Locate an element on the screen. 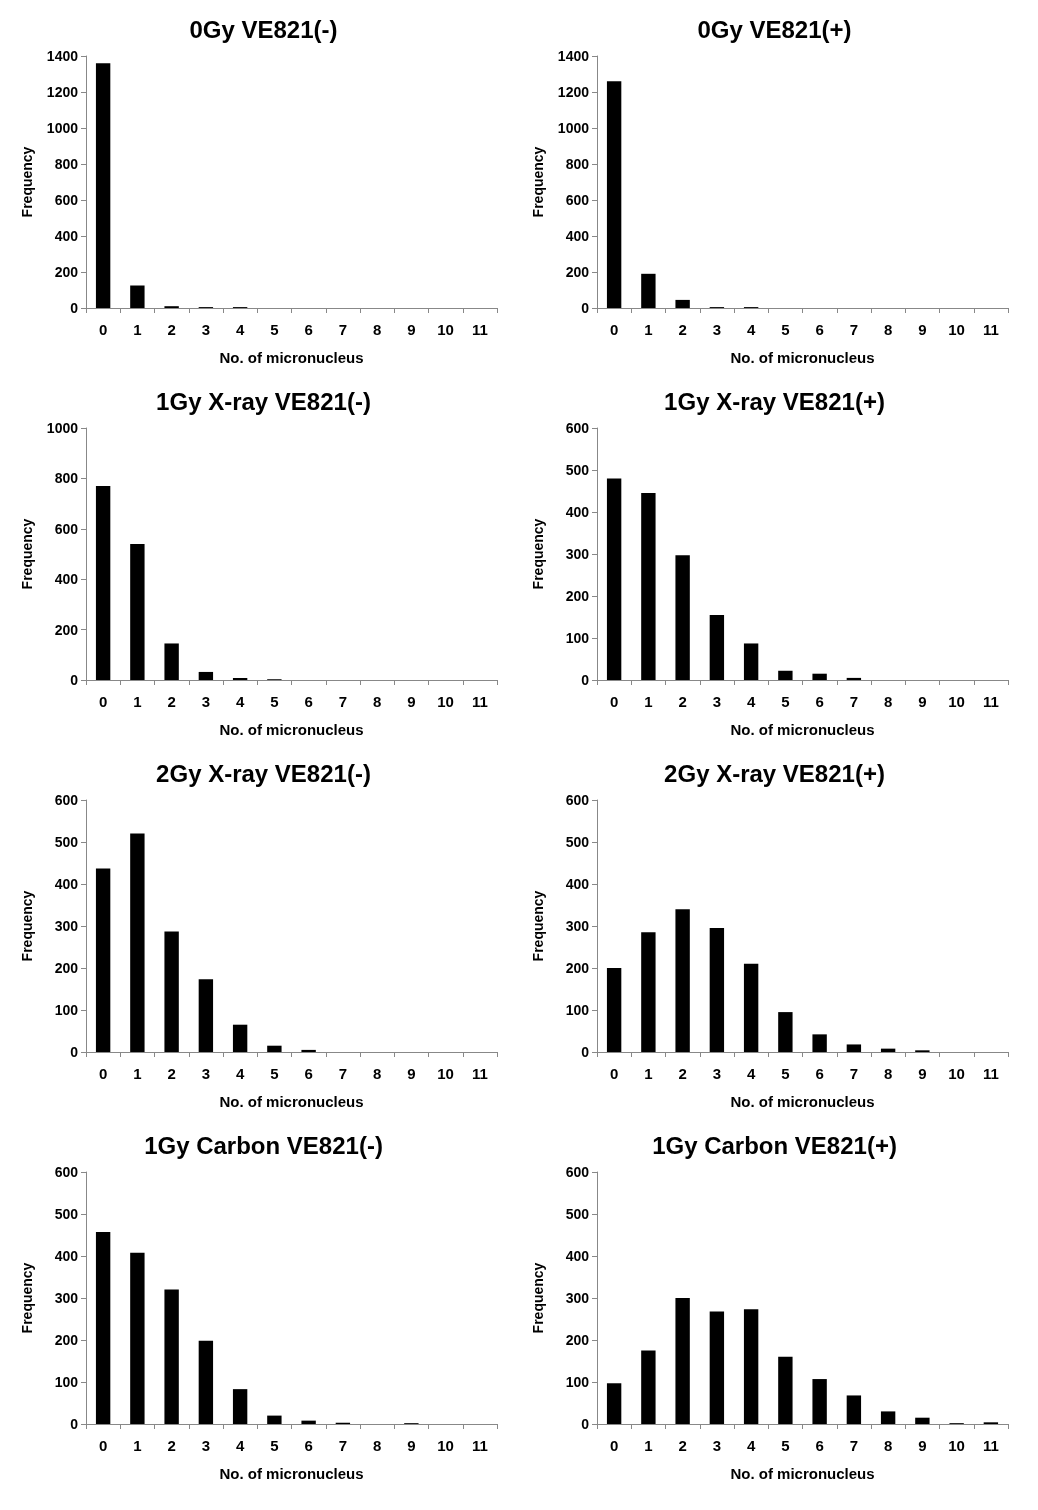 Image resolution: width=1038 pixels, height=1510 pixels. y-tick-label: 300 is located at coordinates (577, 1298).